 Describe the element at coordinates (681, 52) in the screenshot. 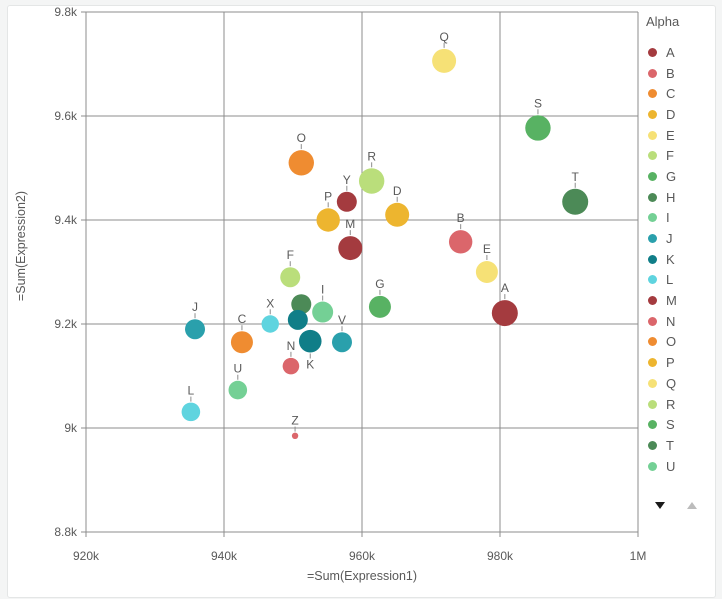

I see `legend-item-A: A` at that location.